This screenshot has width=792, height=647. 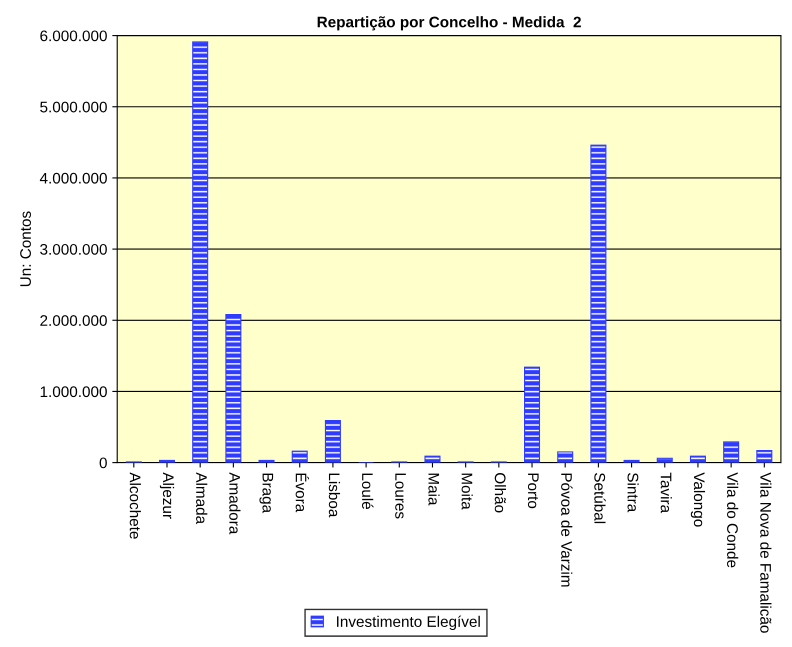 What do you see at coordinates (500, 492) in the screenshot?
I see `x-tick-label: Olhão` at bounding box center [500, 492].